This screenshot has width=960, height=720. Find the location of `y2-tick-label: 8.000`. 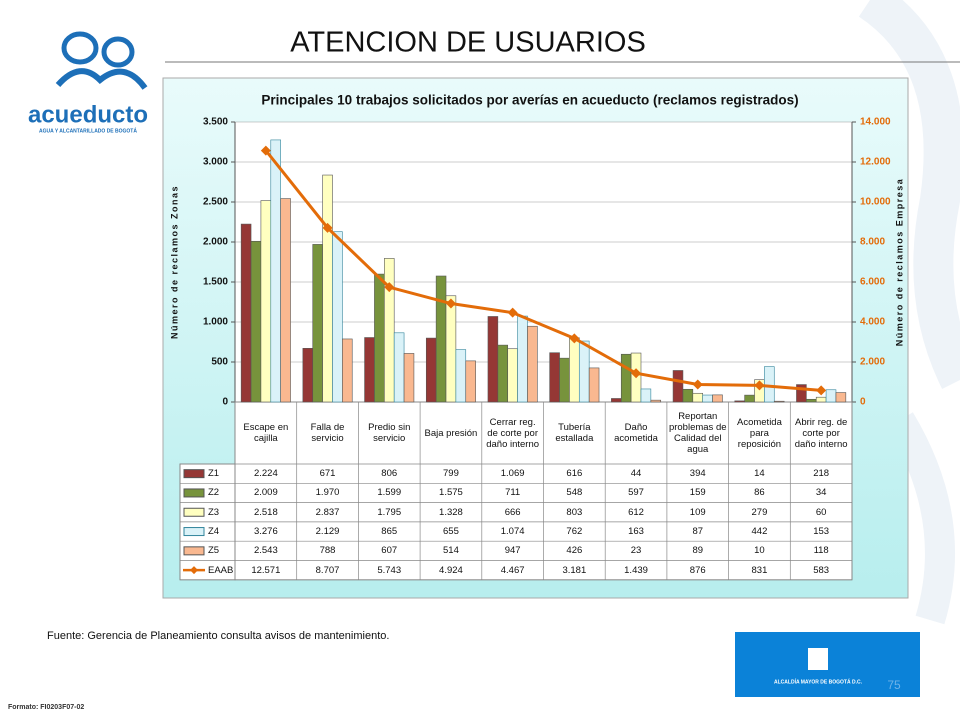

y2-tick-label: 8.000 is located at coordinates (872, 242).